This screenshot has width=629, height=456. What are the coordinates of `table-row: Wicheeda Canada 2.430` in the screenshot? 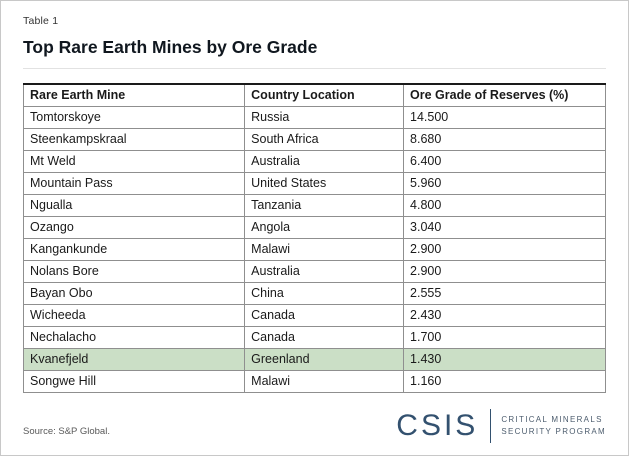 It's located at (314, 315).